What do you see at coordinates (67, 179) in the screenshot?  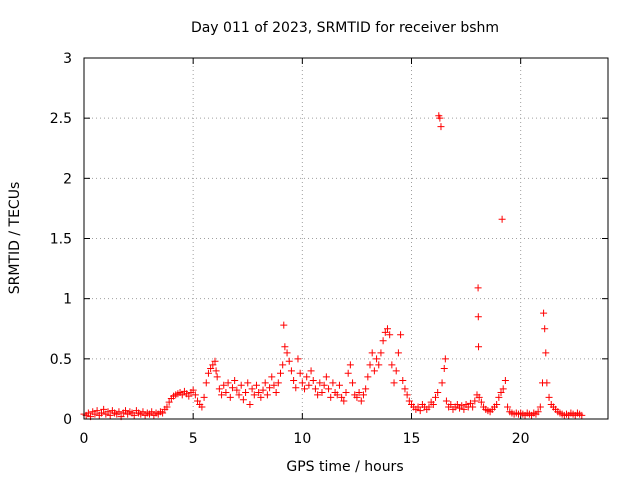 I see `y-tick-label: 2` at bounding box center [67, 179].